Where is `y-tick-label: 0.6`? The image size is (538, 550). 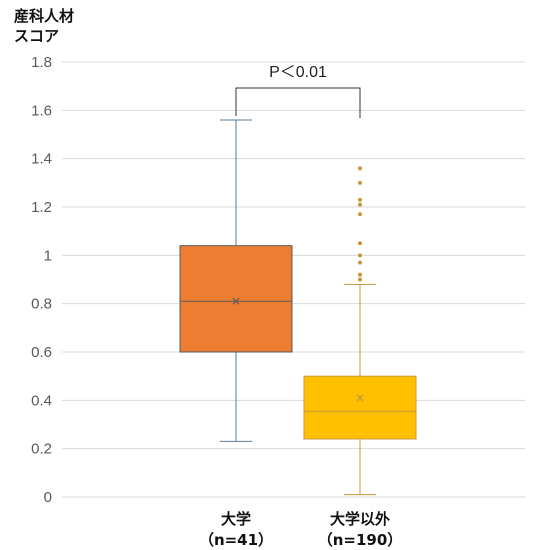
y-tick-label: 0.6 is located at coordinates (41, 352).